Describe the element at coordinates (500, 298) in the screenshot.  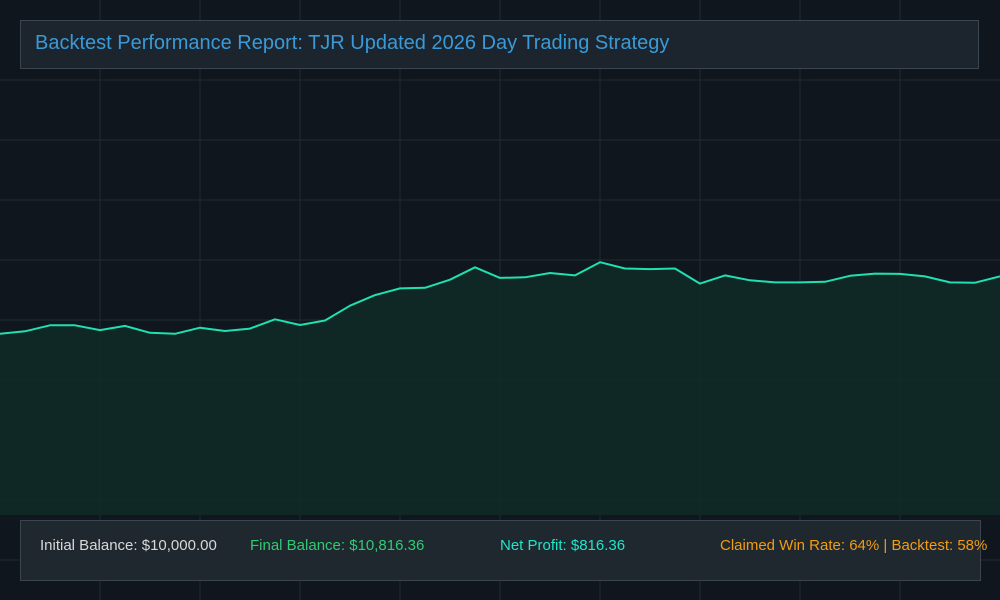
I see `equity-curve-line` at that location.